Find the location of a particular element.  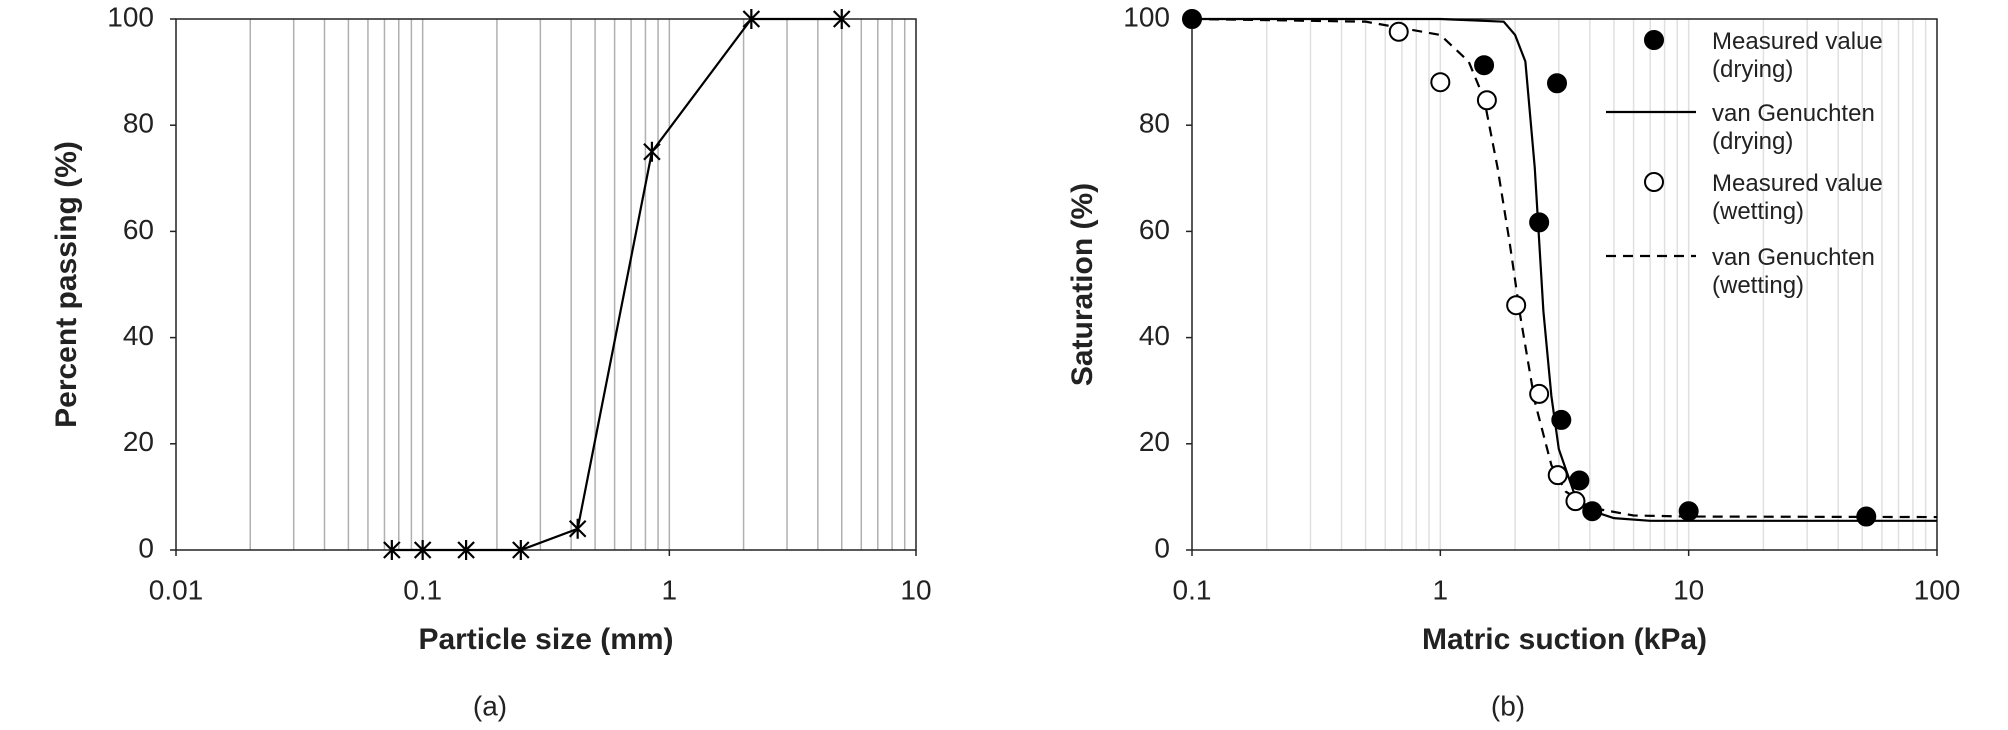

x-tick-label: 0.01 is located at coordinates (176, 589).